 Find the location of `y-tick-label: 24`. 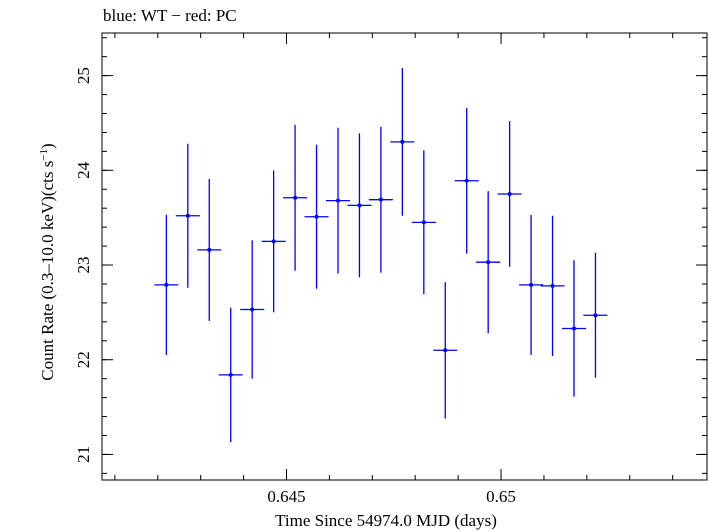

y-tick-label: 24 is located at coordinates (83, 170).